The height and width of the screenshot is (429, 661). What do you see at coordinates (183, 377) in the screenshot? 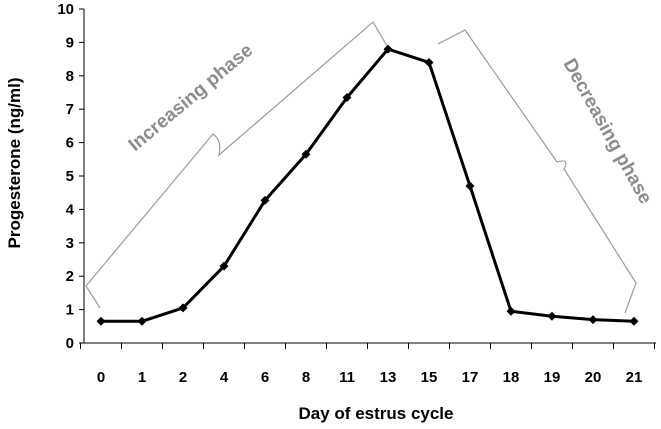
I see `x-tick-label: 2` at bounding box center [183, 377].